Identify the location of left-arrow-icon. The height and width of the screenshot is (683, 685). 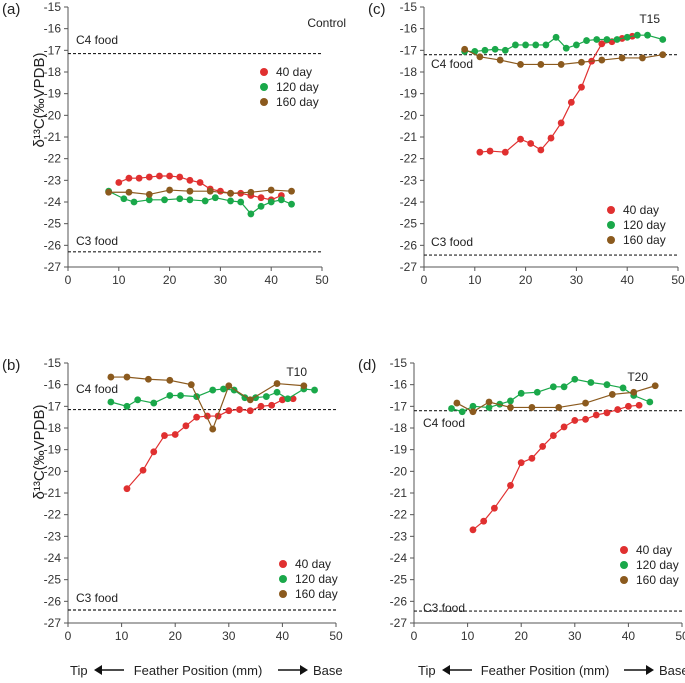
(109, 670).